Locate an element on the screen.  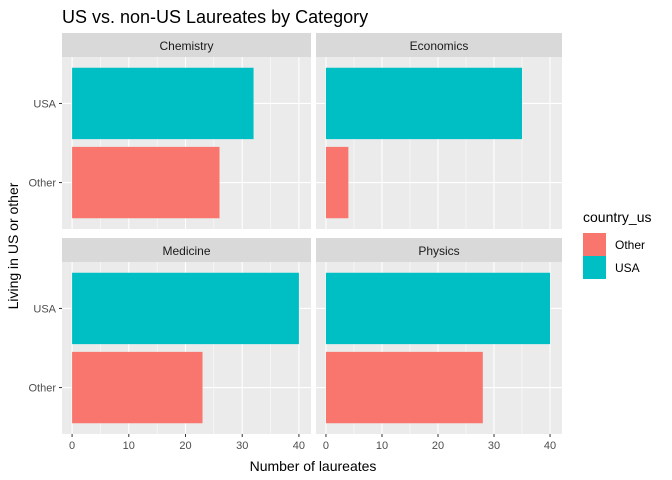
facet-strip-label: Economics is located at coordinates (439, 46).